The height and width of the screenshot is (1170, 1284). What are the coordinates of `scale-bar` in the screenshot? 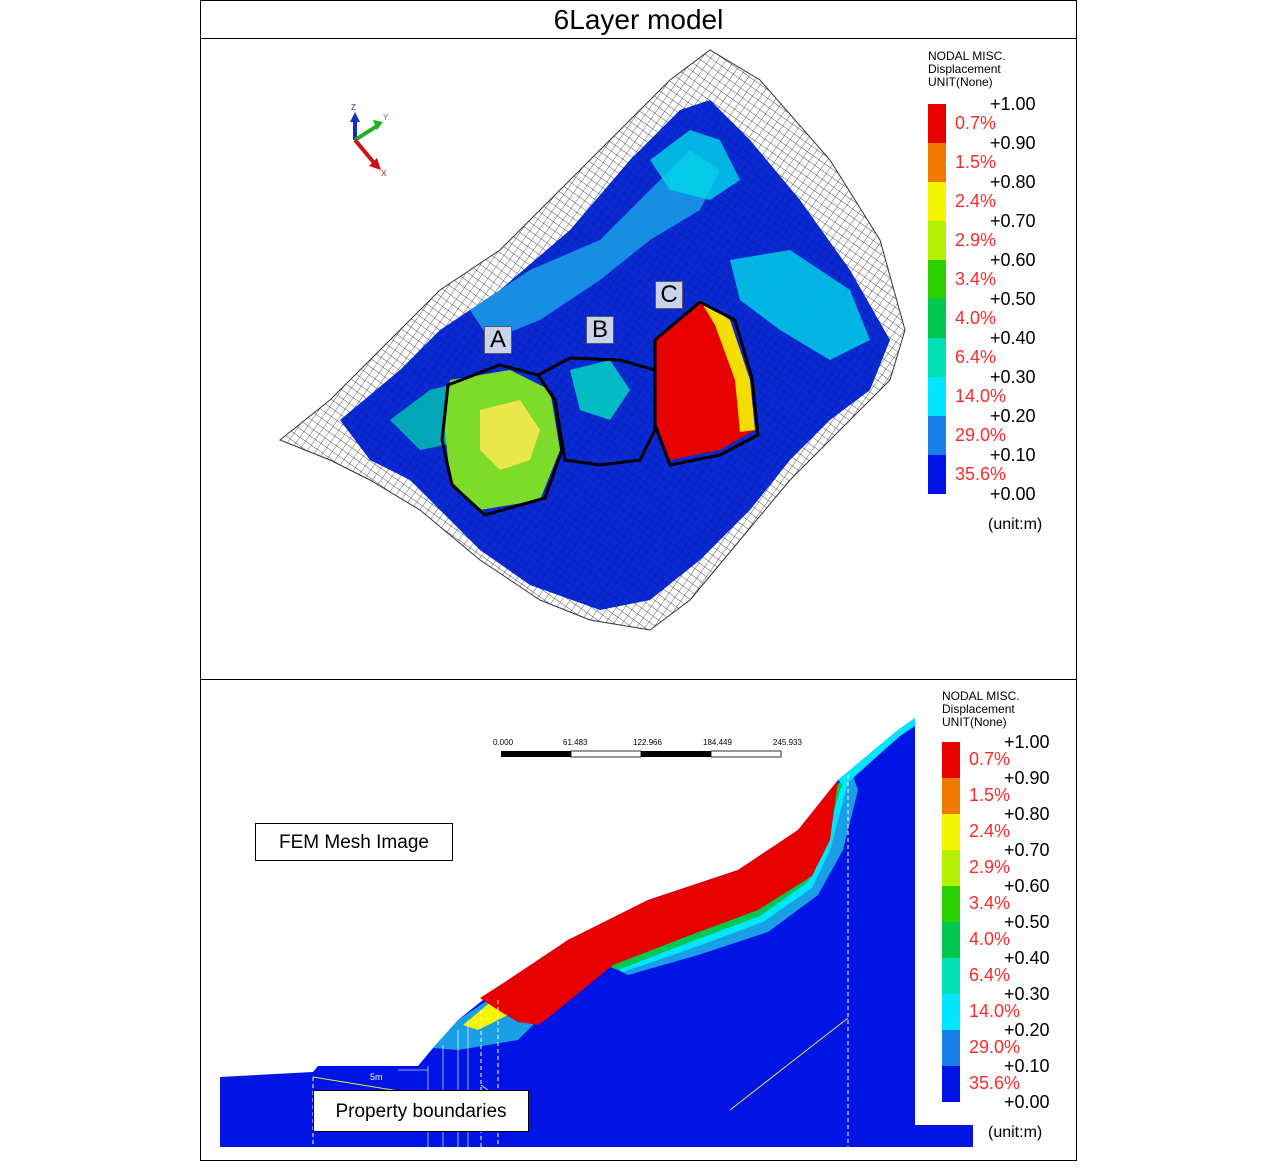 It's located at (641, 754).